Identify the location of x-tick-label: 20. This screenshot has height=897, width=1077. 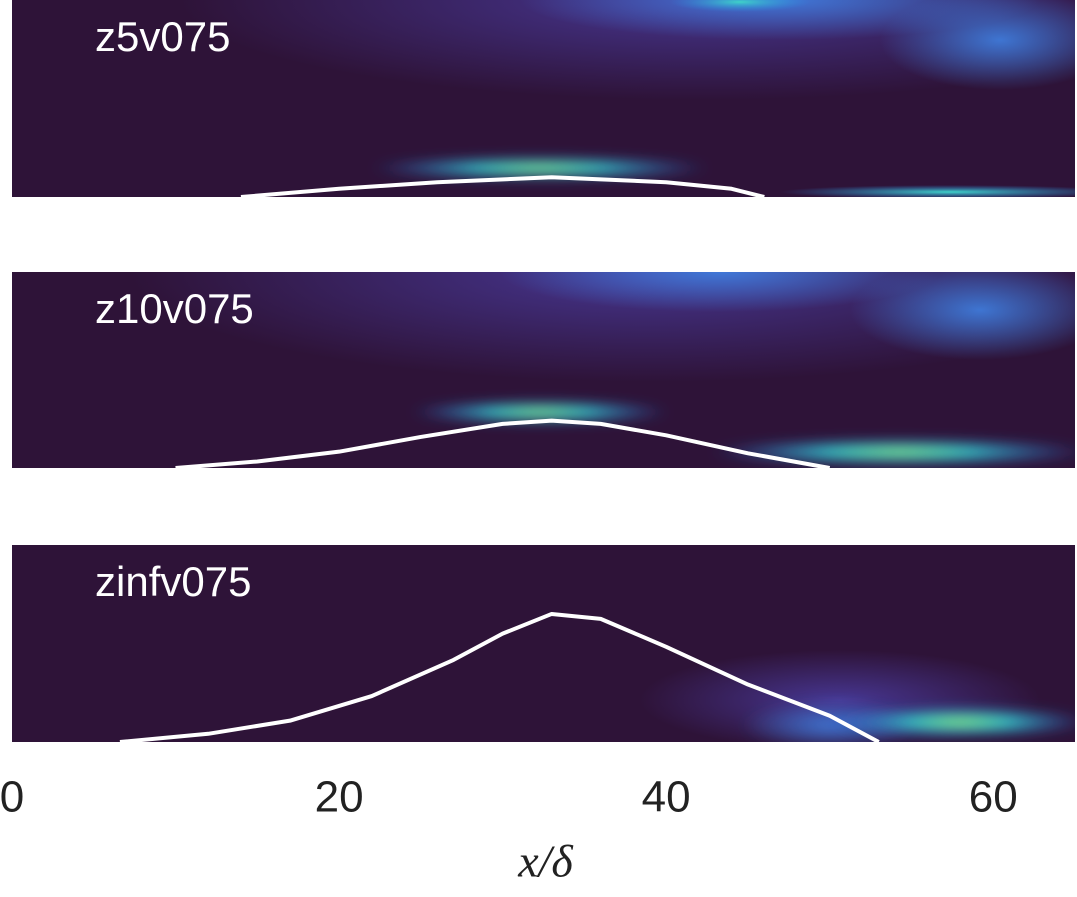
(339, 797).